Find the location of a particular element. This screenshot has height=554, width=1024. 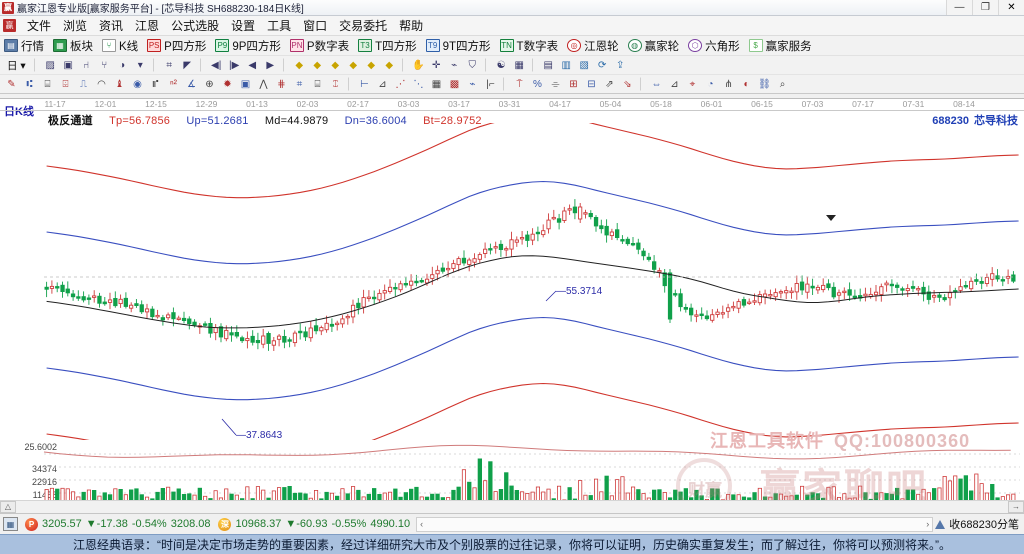

grid2-icon: ⌸ is located at coordinates (317, 84).